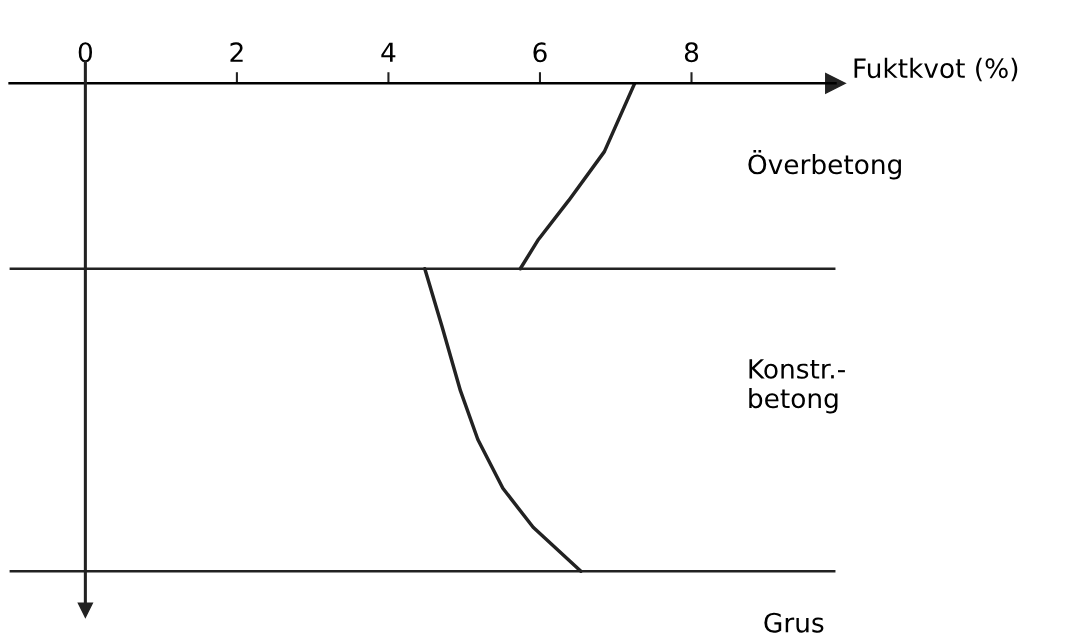 The height and width of the screenshot is (641, 1067). What do you see at coordinates (236, 52) in the screenshot?
I see `x-tick-label: 2` at bounding box center [236, 52].